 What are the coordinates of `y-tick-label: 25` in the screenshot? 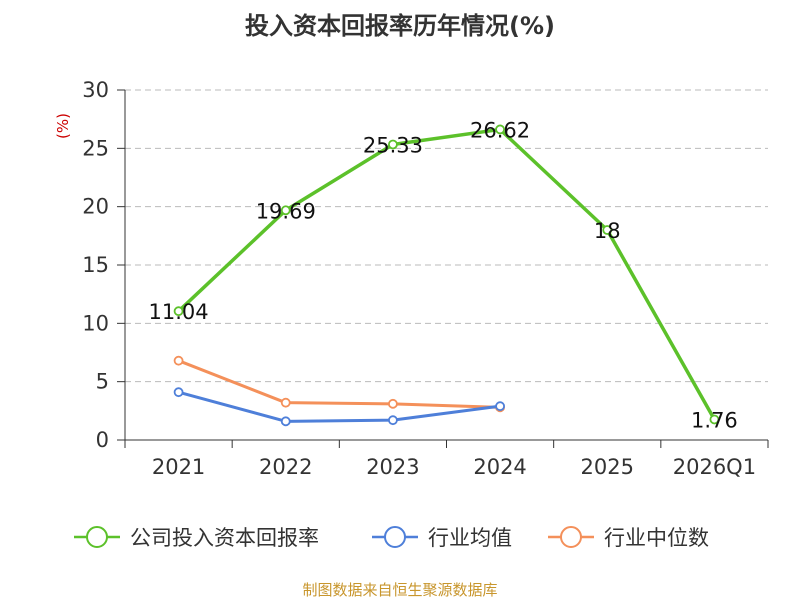 It's located at (95, 148).